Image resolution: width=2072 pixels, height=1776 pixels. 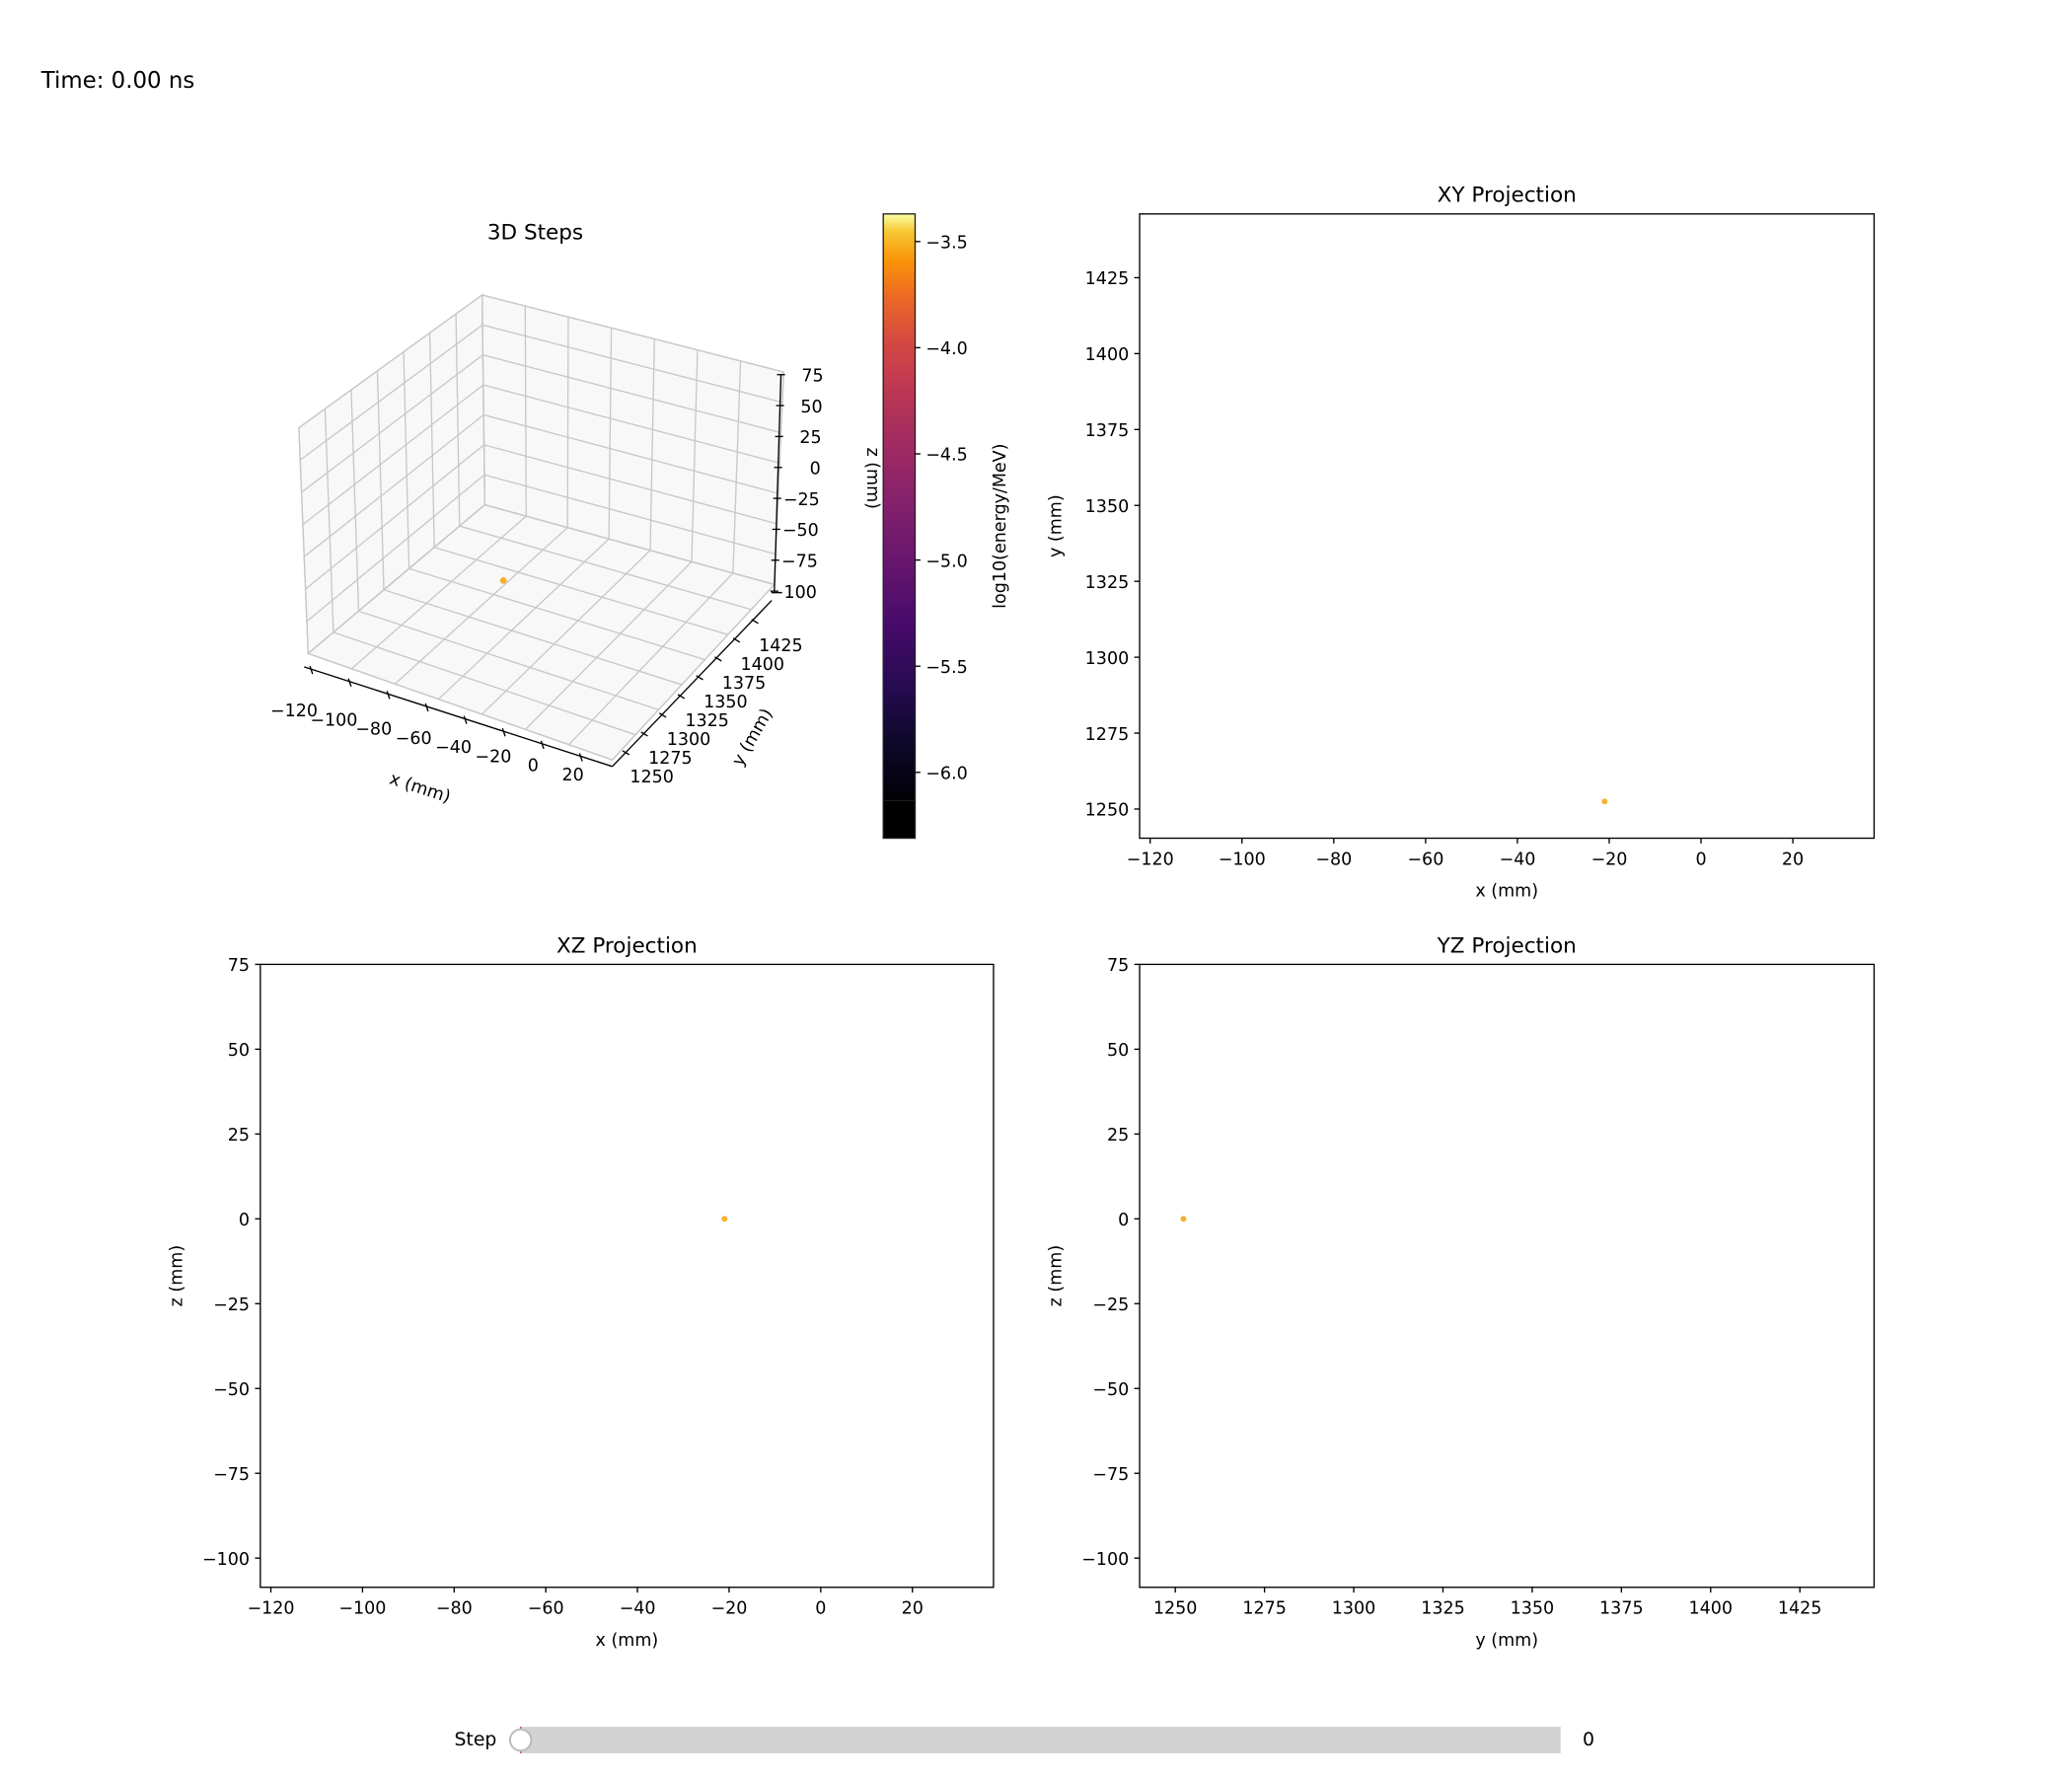 I want to click on y-tick-label: 1375, so click(x=1107, y=431).